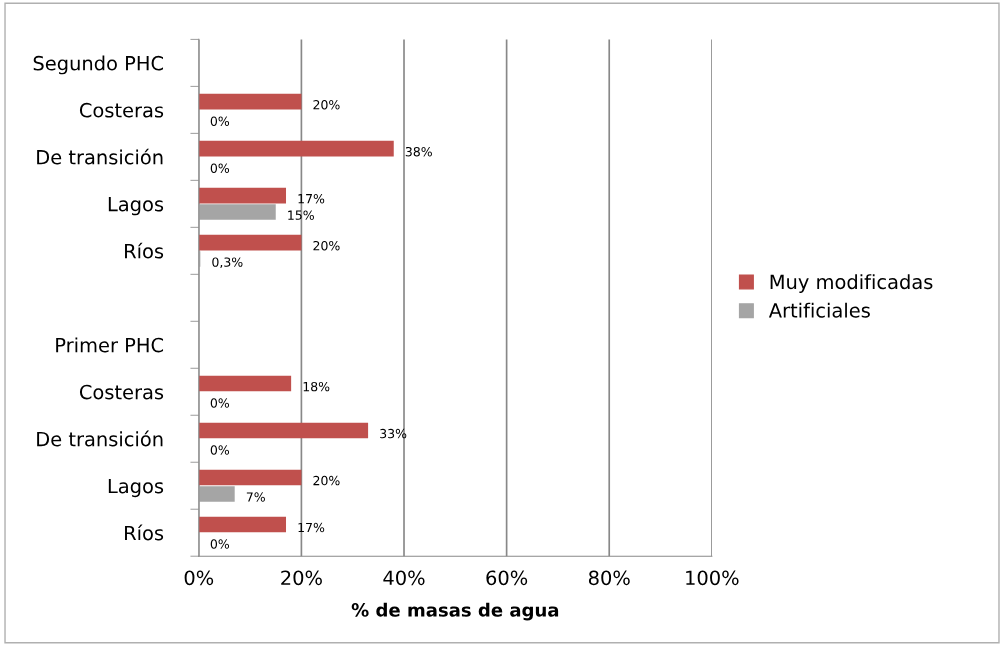  What do you see at coordinates (507, 578) in the screenshot?
I see `x-tick-label: 60%` at bounding box center [507, 578].